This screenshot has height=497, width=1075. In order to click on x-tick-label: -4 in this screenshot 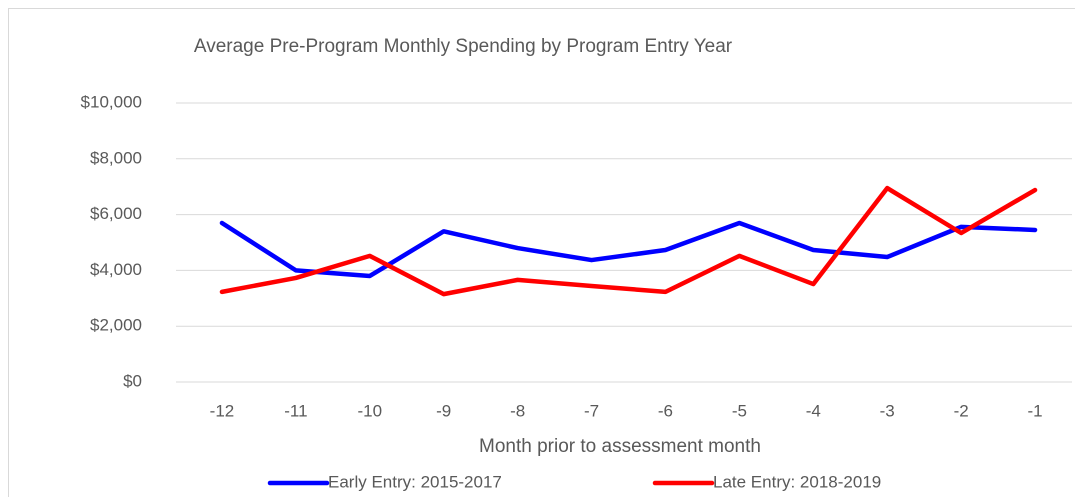, I will do `click(813, 410)`.